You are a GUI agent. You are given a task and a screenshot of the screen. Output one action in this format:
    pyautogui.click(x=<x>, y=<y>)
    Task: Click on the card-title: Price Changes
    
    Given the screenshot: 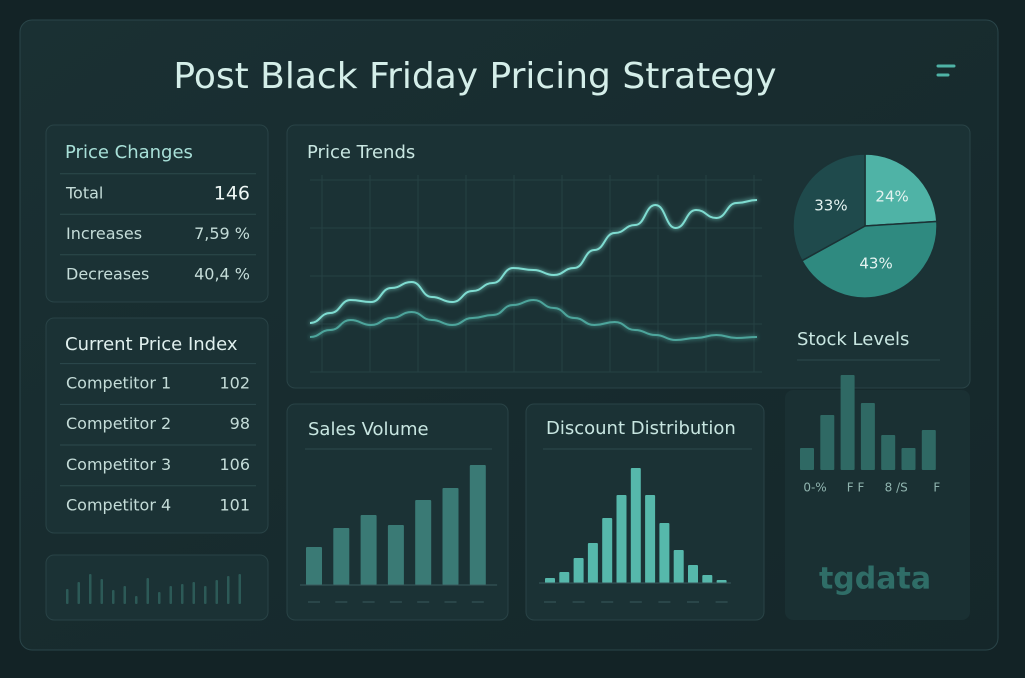 What is the action you would take?
    pyautogui.click(x=129, y=152)
    